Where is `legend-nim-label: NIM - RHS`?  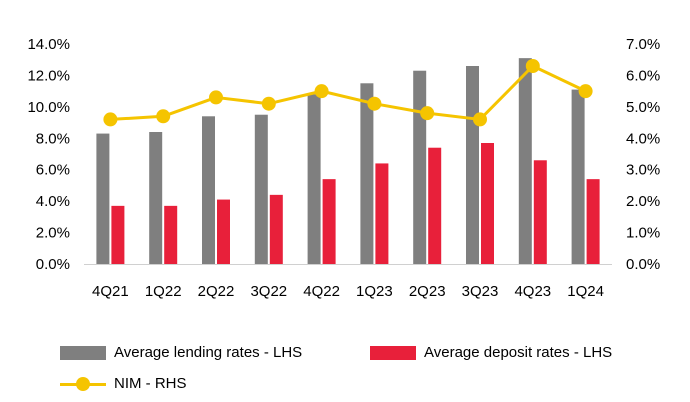 legend-nim-label: NIM - RHS is located at coordinates (150, 383).